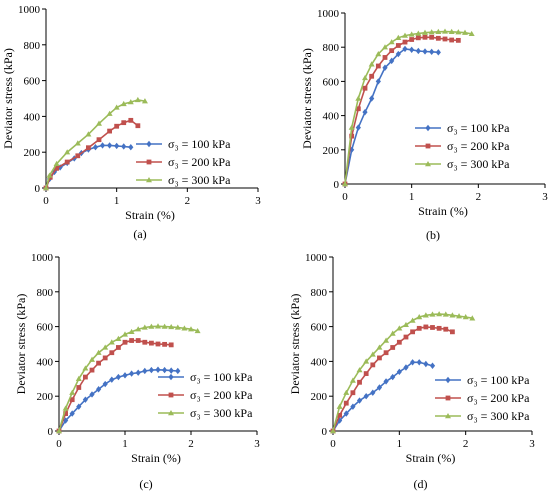 The width and height of the screenshot is (550, 498). I want to click on x-axis-label: Strain (%), so click(443, 211).